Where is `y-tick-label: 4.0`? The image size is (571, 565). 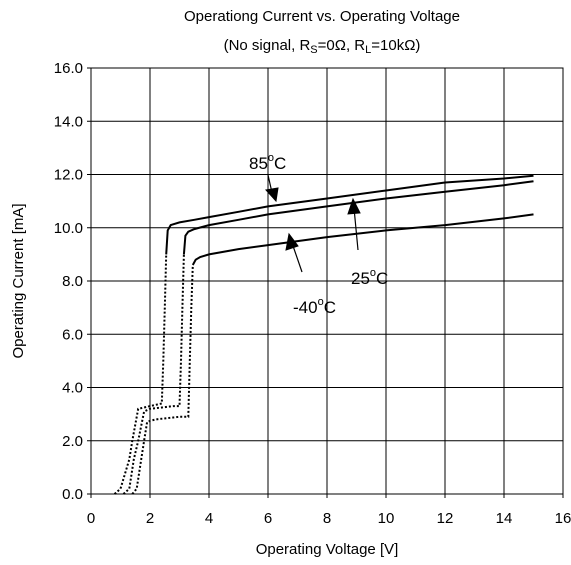 y-tick-label: 4.0 is located at coordinates (72, 388).